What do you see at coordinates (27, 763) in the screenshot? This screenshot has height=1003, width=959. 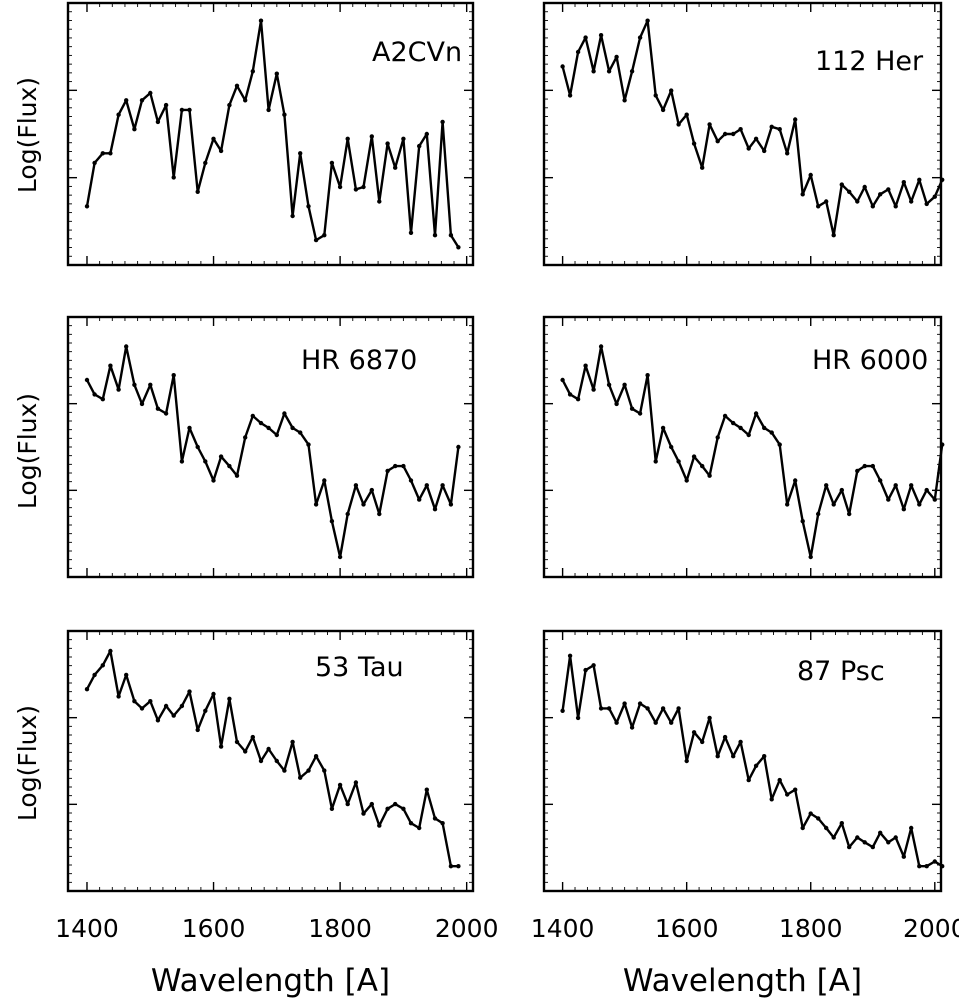 I see `y-axis-label: Log(Flux)` at bounding box center [27, 763].